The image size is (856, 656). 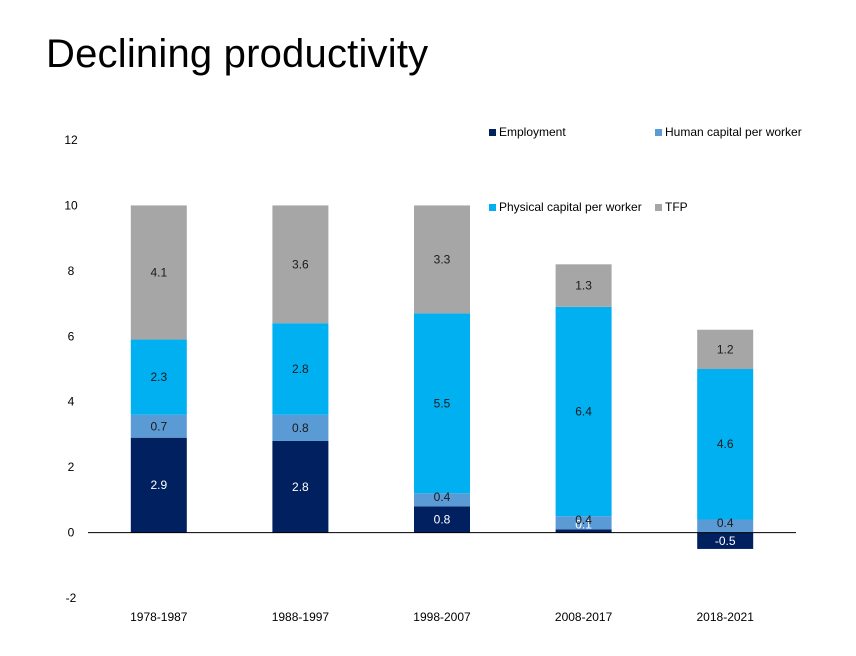 I want to click on bar-value-label: 4.6, so click(x=725, y=444).